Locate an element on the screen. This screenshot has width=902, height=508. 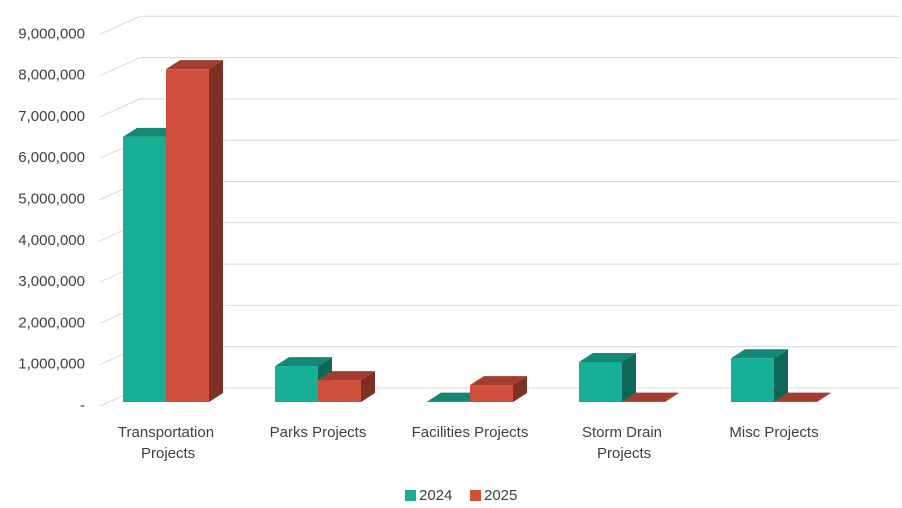
legend-label: 2025 is located at coordinates (500, 495).